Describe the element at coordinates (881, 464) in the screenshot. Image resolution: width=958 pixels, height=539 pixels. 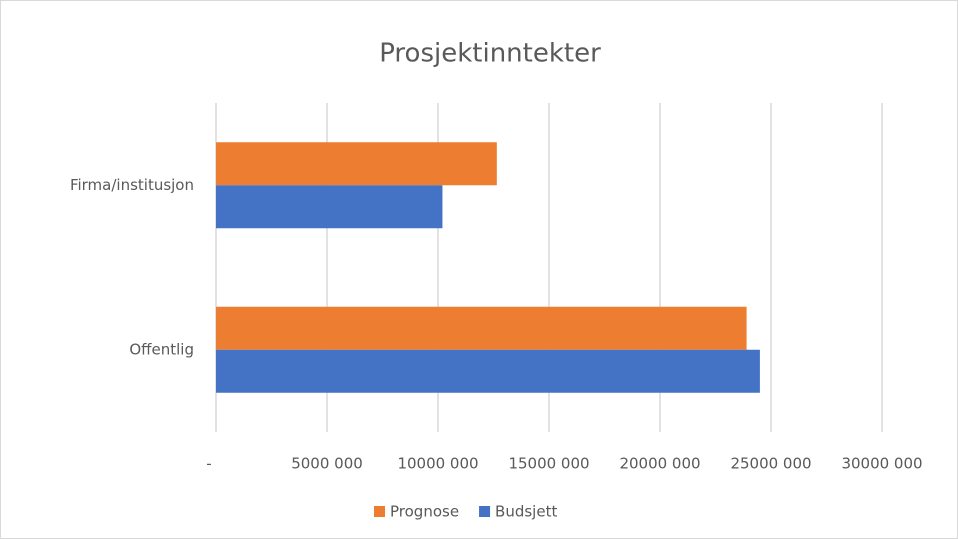
I see `x-tick-label: 30000 000` at that location.